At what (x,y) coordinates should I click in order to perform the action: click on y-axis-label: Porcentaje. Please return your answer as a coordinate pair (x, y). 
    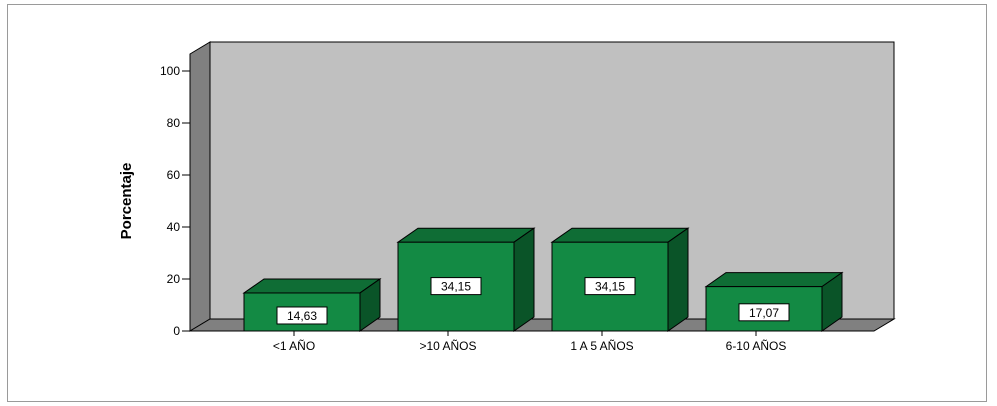
    Looking at the image, I should click on (126, 201).